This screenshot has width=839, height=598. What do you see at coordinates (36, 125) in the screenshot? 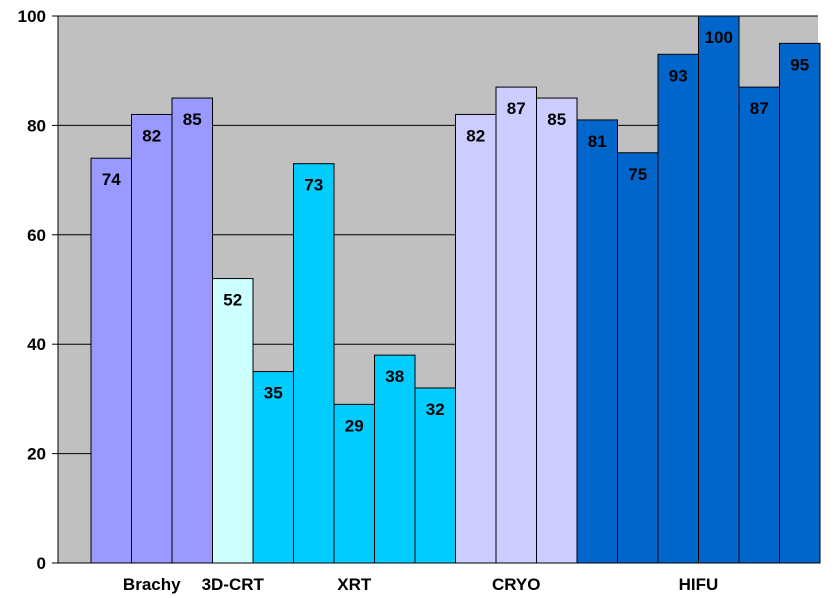
I see `y-tick-label: 80` at bounding box center [36, 125].